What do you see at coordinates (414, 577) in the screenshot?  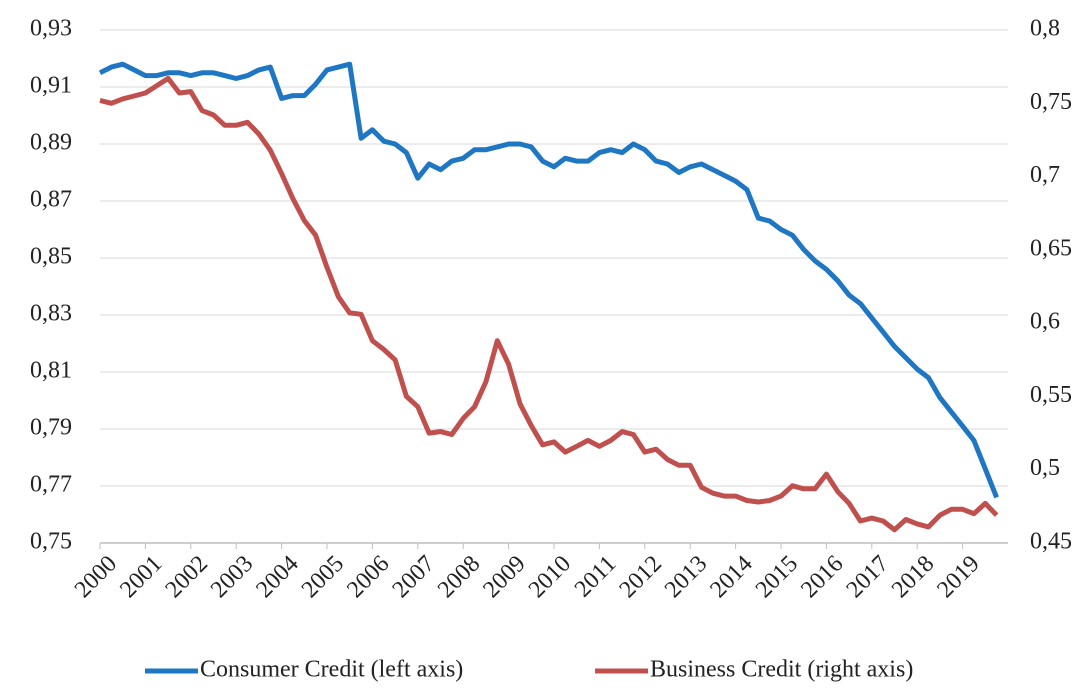 I see `x-tick-label: 2007` at bounding box center [414, 577].